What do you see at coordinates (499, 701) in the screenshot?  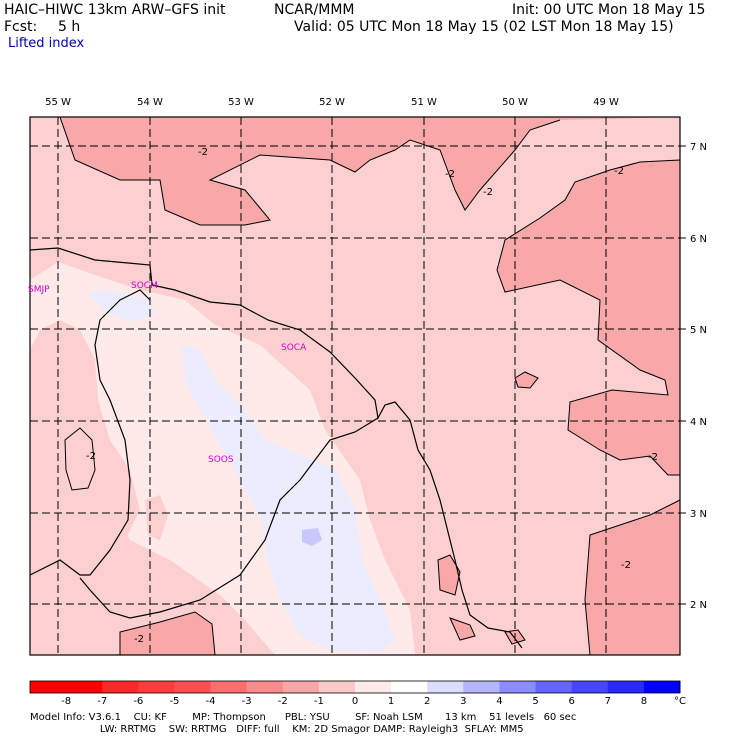 I see `colorbar-tick-label: 4` at bounding box center [499, 701].